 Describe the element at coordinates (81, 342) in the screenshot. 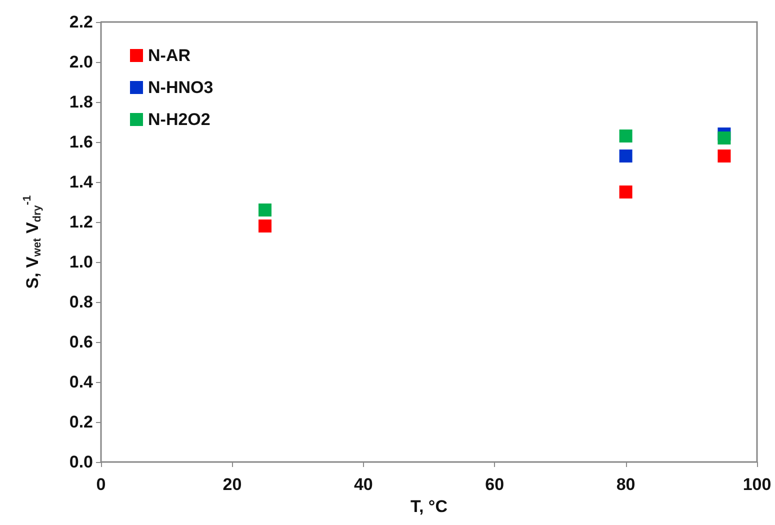

I see `y-tick-label: 0.6` at that location.